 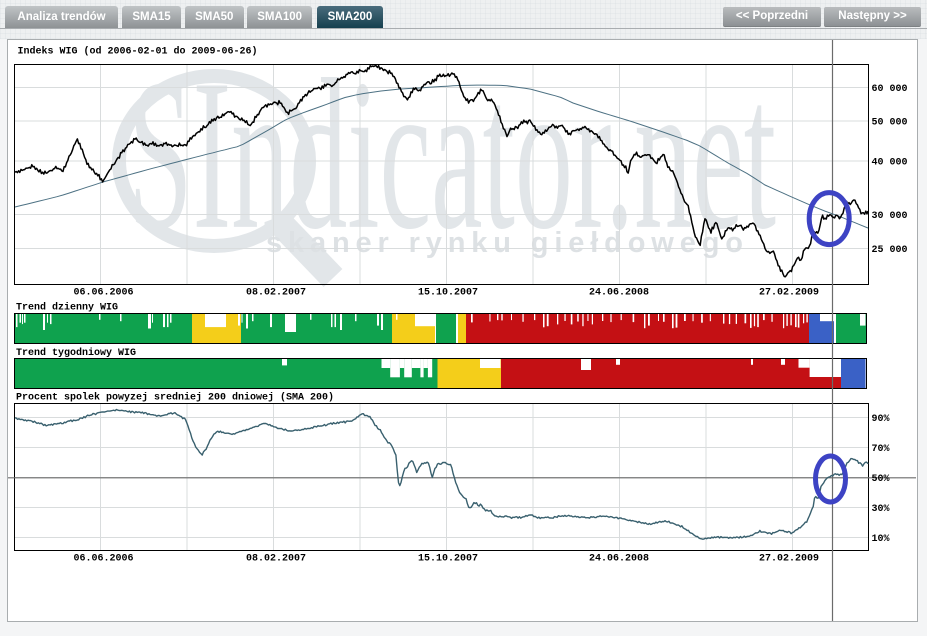 I want to click on svg-text: 60 000, so click(x=890, y=89).